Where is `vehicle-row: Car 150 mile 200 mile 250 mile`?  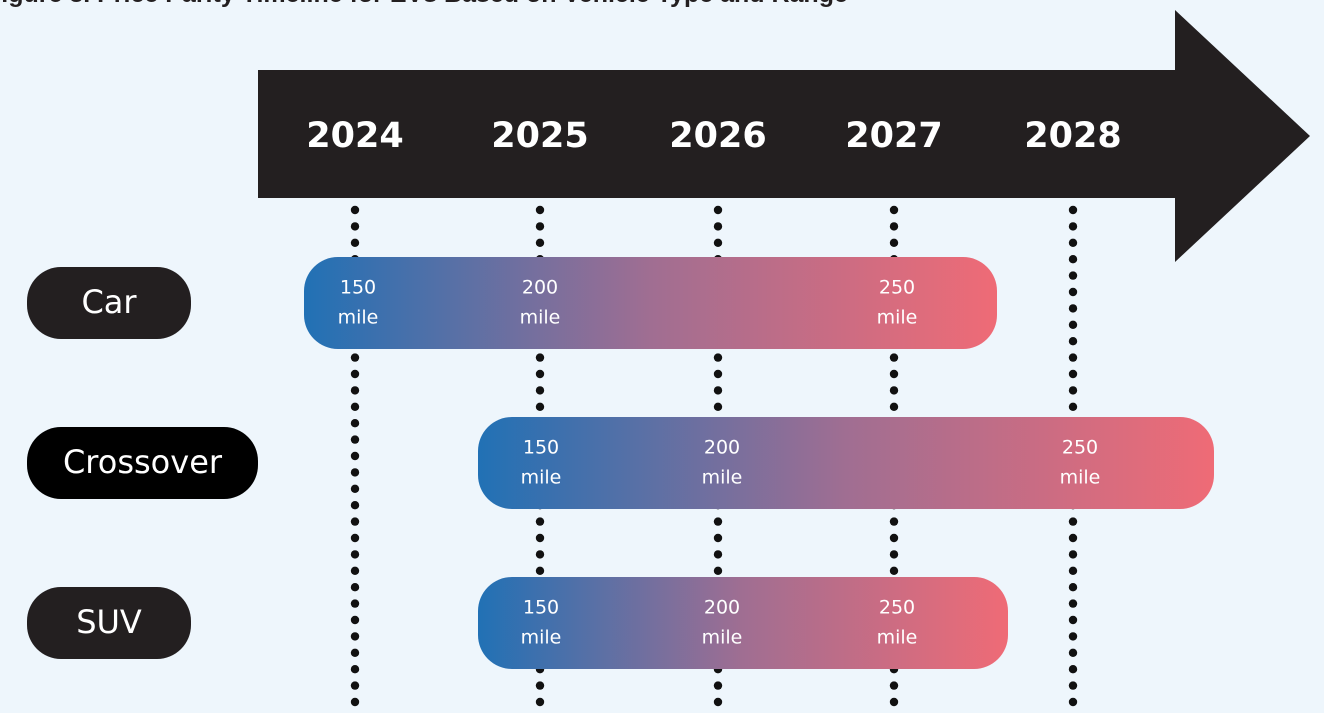 vehicle-row: Car 150 mile 200 mile 250 mile is located at coordinates (512, 303).